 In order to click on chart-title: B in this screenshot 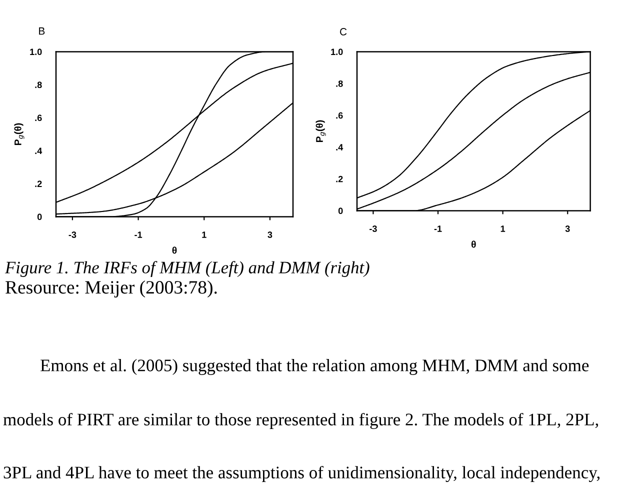, I will do `click(42, 31)`.